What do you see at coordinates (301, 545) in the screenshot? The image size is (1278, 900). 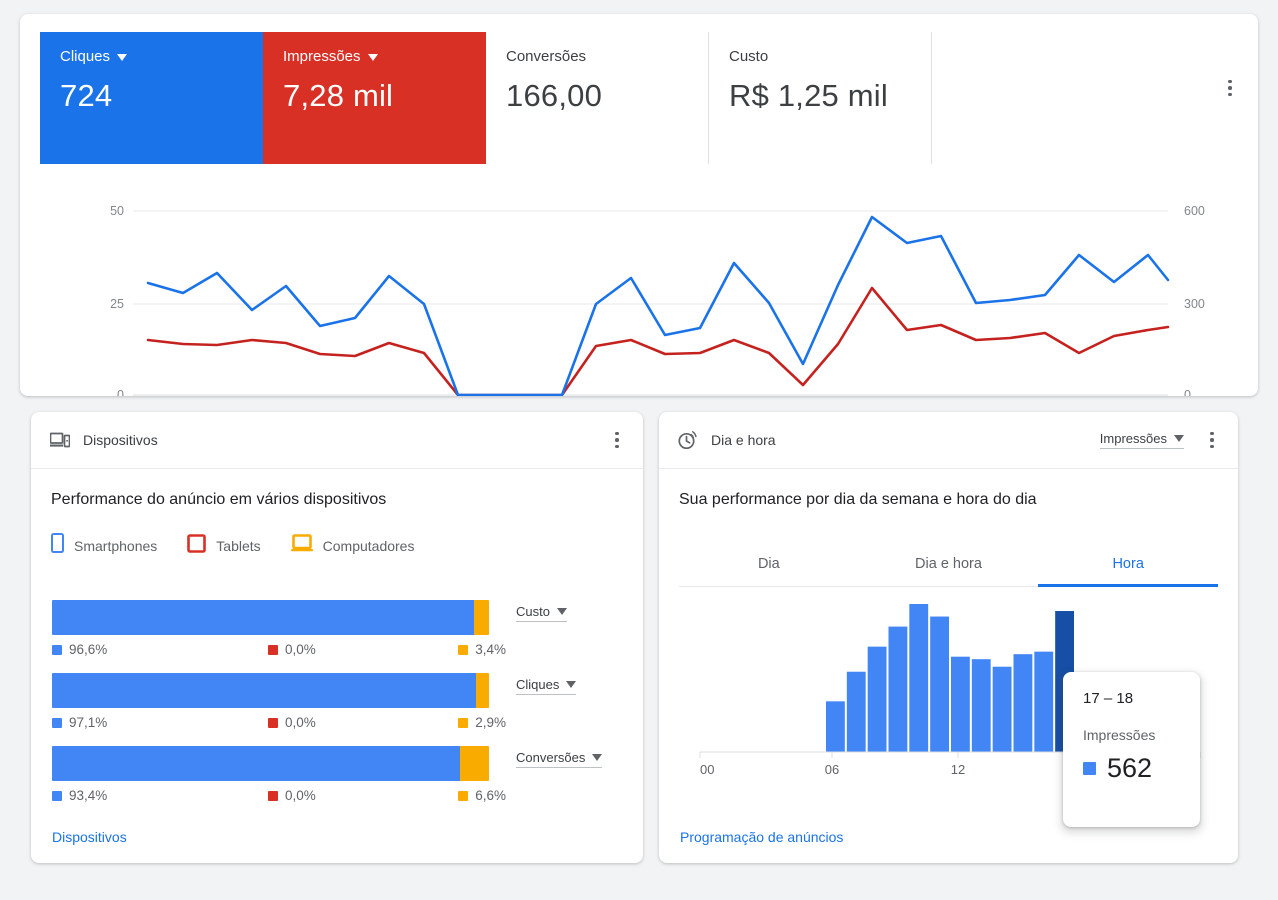 I see `desktop-icon` at bounding box center [301, 545].